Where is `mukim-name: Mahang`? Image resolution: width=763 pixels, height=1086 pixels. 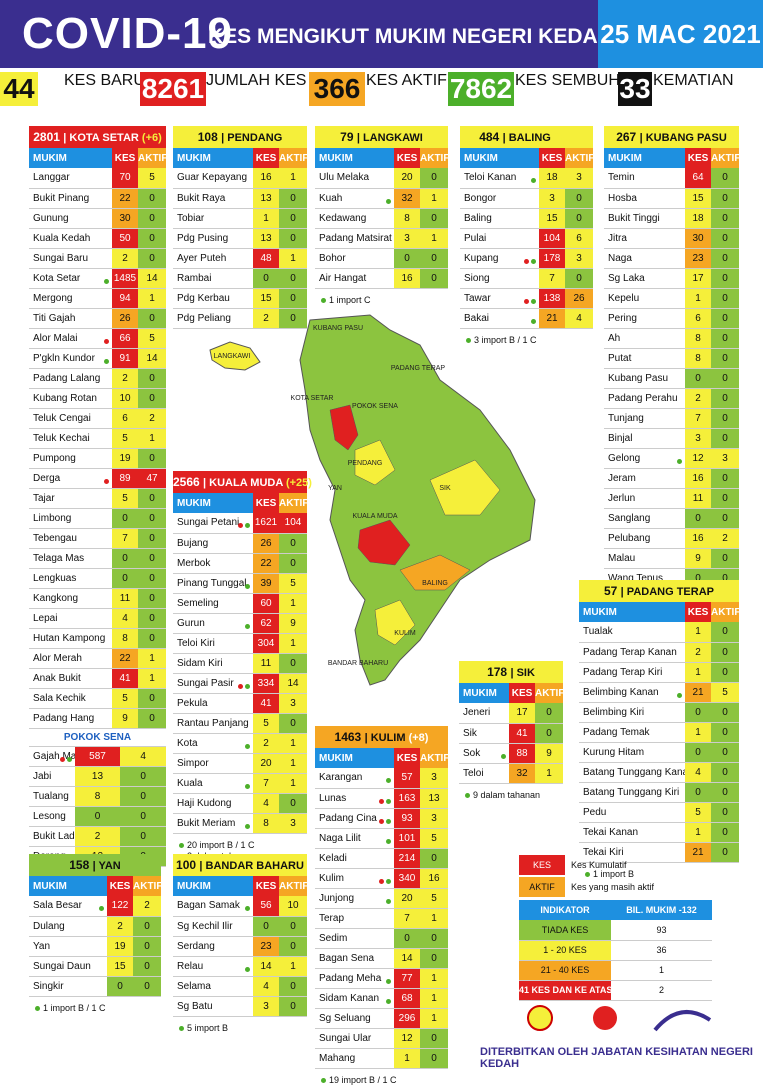
mukim-name: Mahang is located at coordinates (354, 1058).